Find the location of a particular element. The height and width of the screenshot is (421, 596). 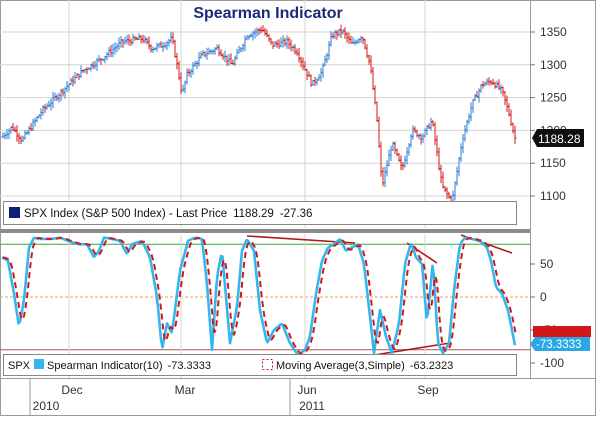

x-tick-label: Sep is located at coordinates (428, 390).